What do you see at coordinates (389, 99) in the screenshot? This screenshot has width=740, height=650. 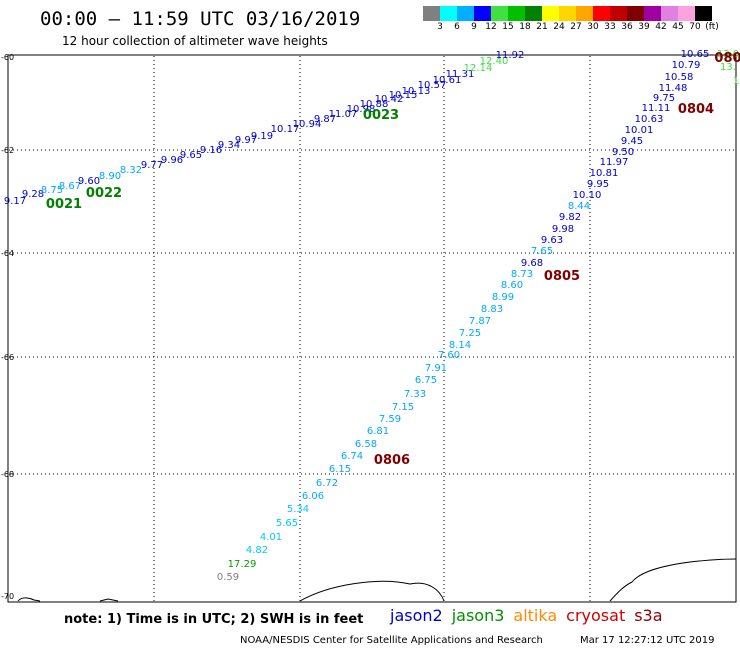 I see `wave-height-label: 10.42` at bounding box center [389, 99].